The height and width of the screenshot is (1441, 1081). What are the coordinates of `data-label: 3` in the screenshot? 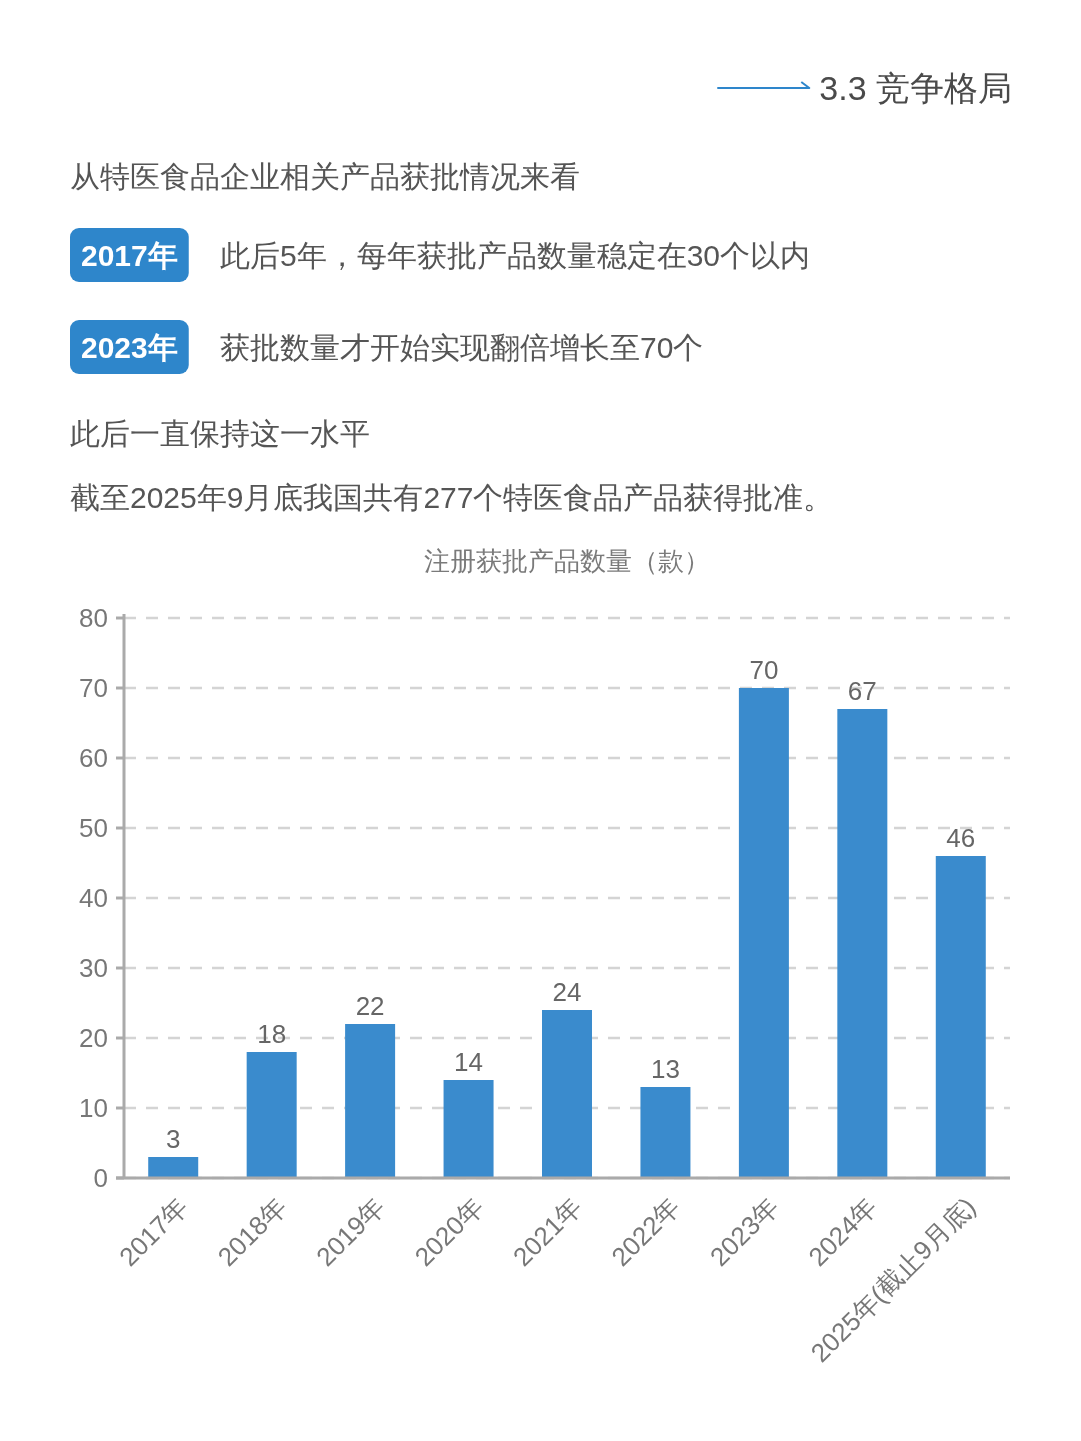 It's located at (173, 1139).